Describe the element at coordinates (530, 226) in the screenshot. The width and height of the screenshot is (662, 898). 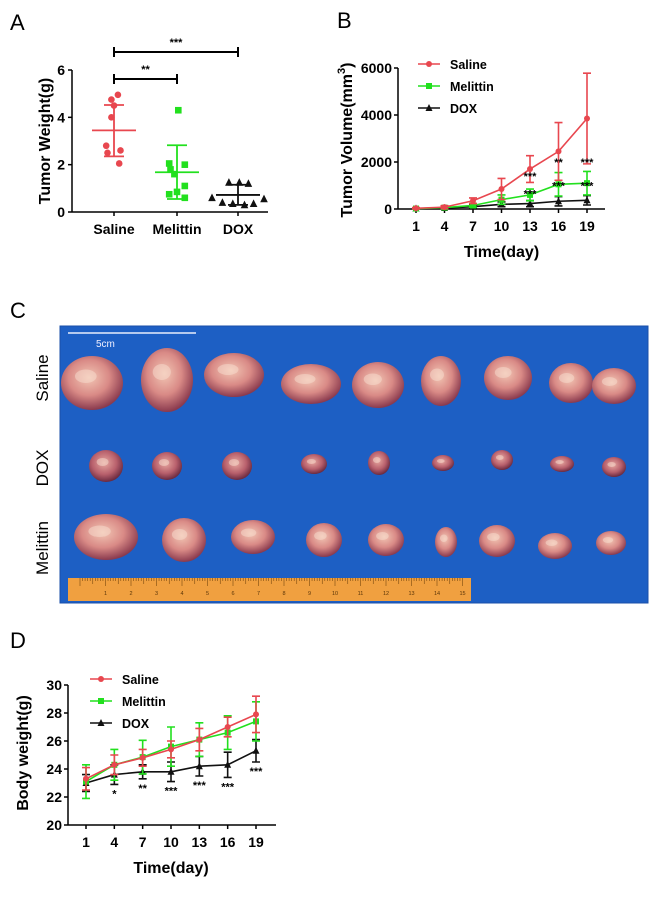
I see `x-tick-label: 13` at that location.